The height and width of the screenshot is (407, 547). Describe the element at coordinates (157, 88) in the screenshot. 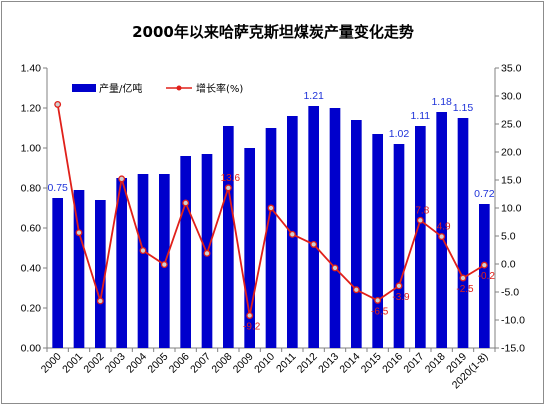

I see `legend: 产量/亿吨 增长率(%)` at that location.